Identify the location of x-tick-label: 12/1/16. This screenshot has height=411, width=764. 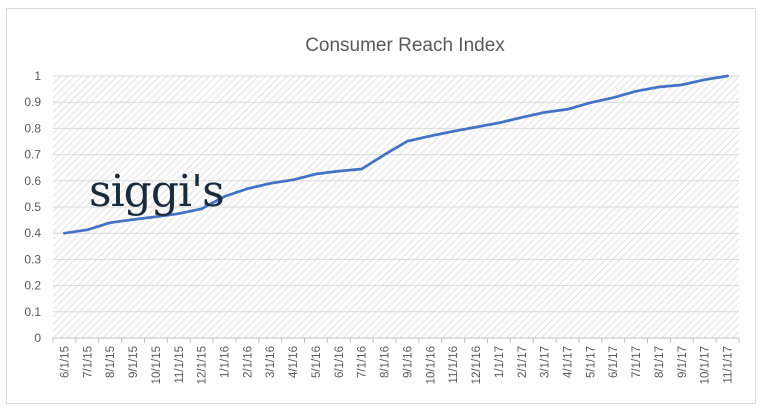
(477, 365).